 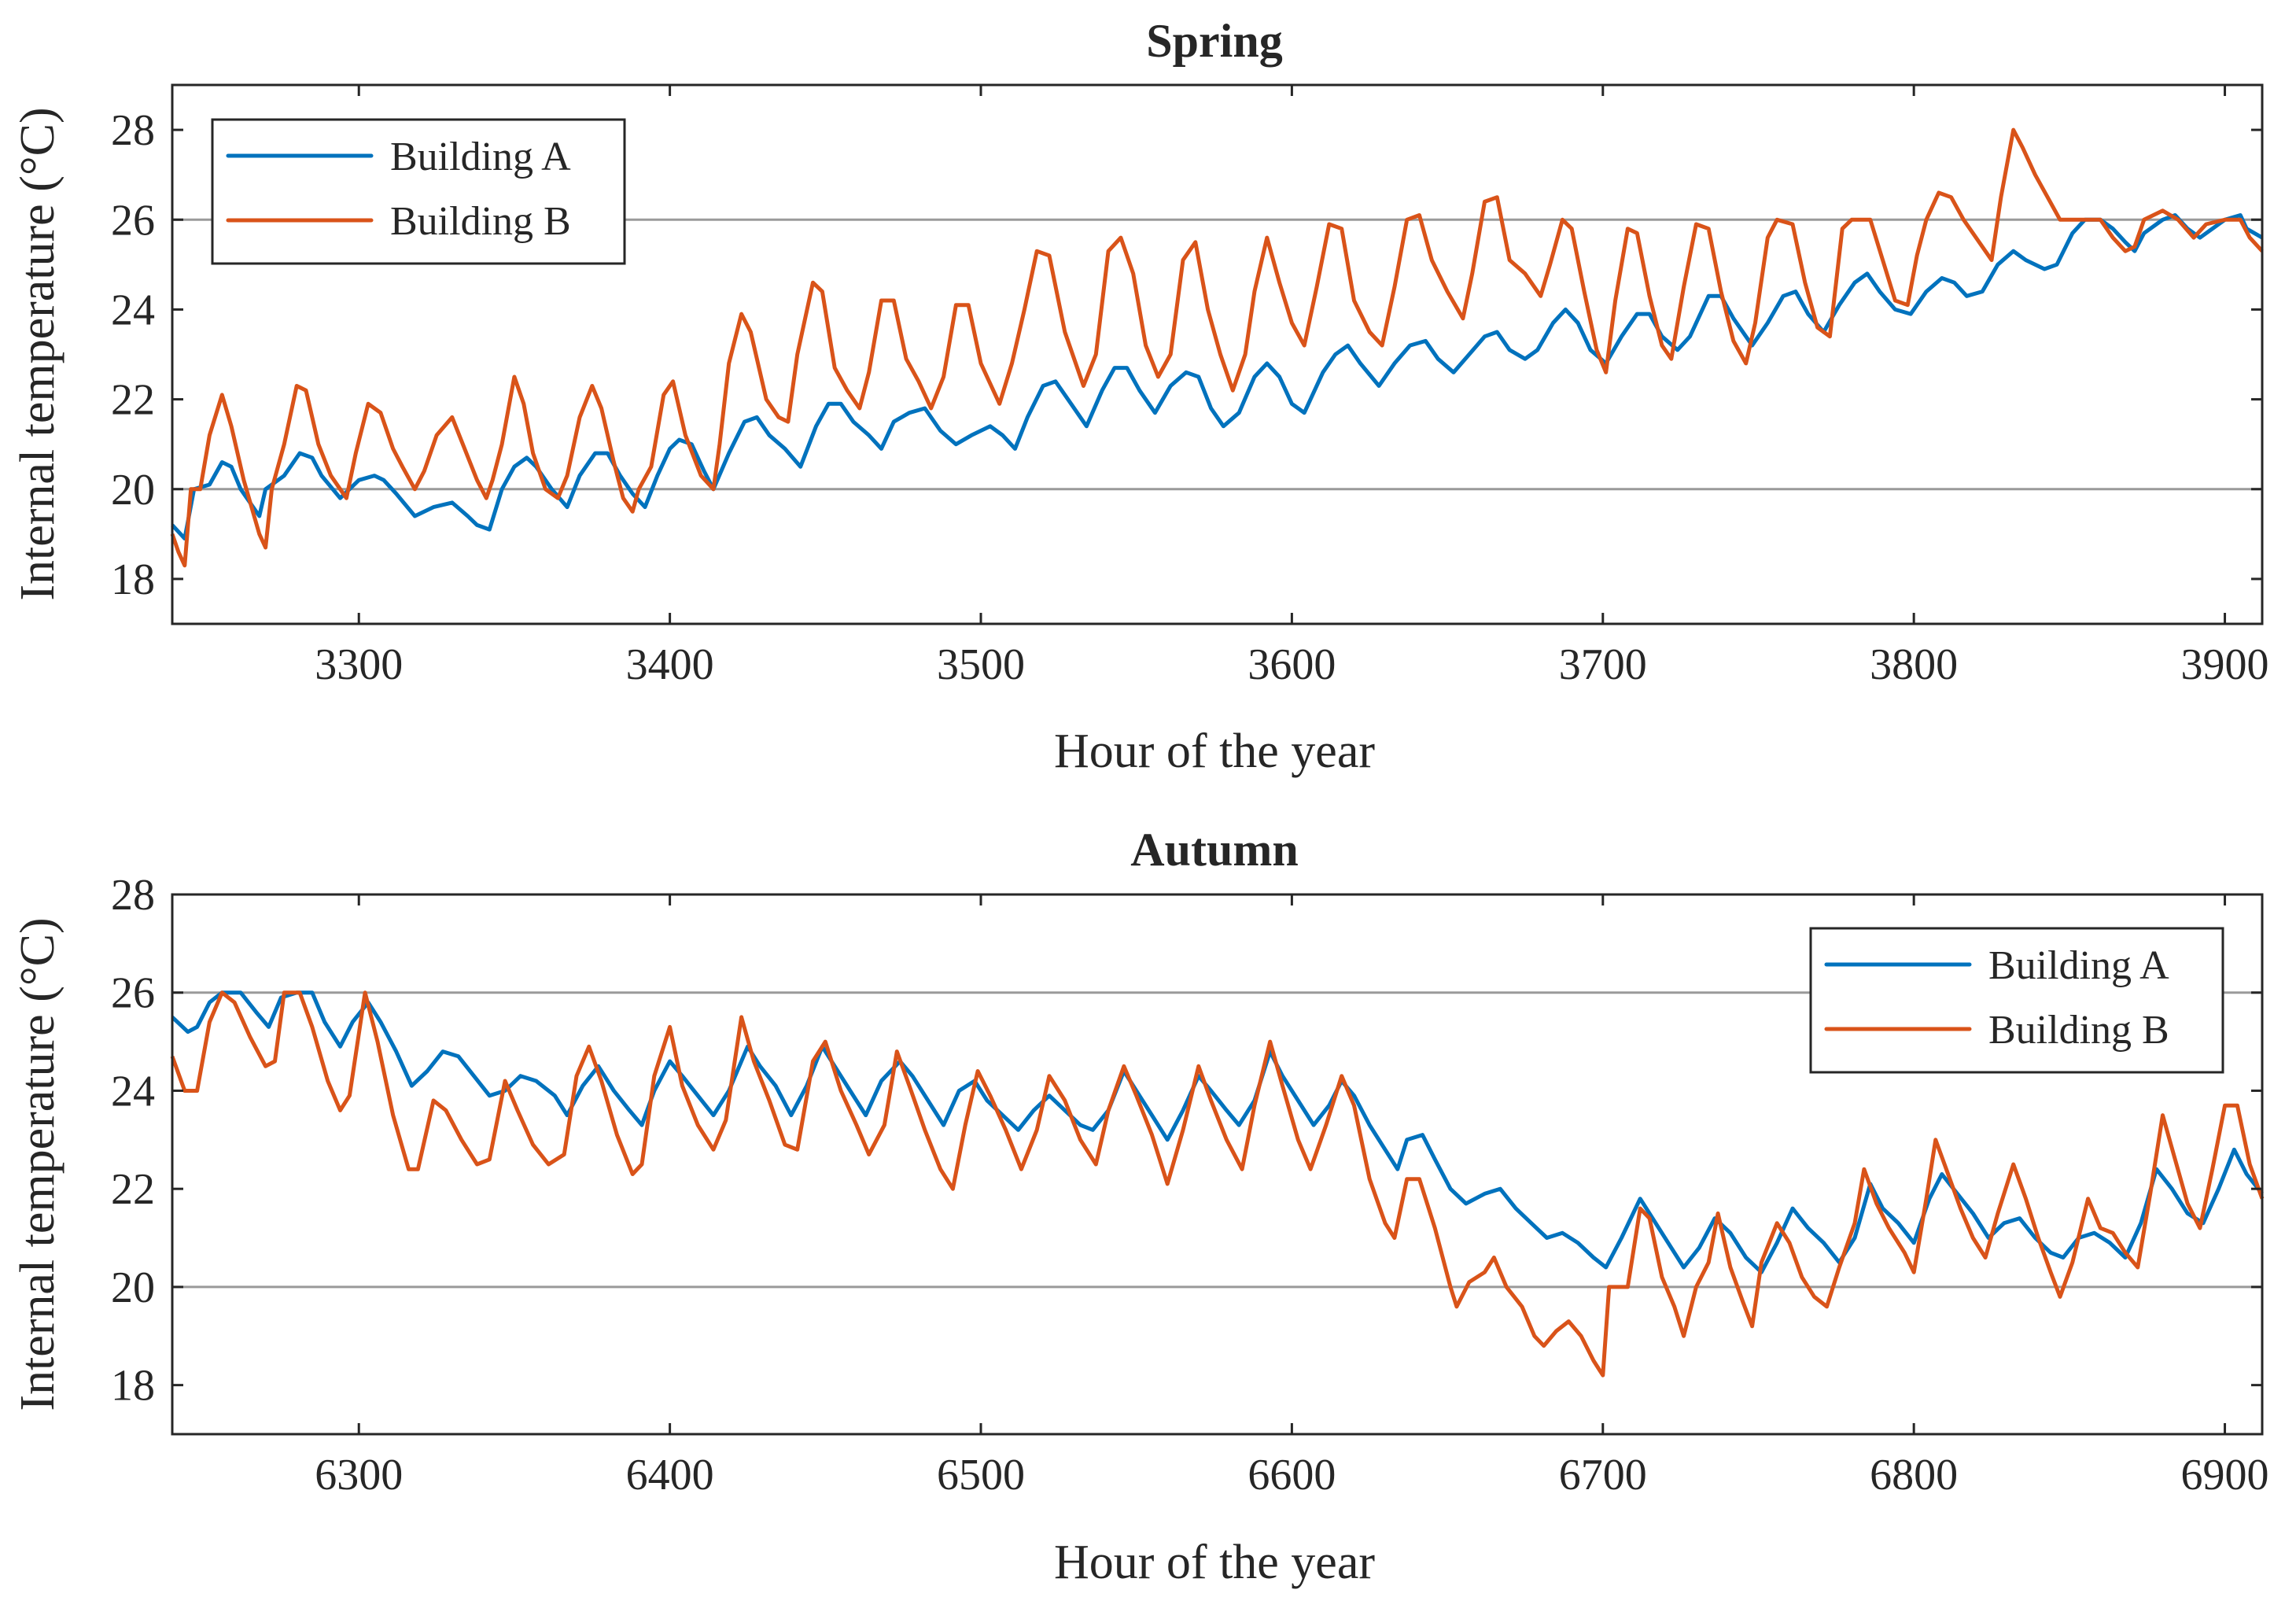 I want to click on x-tick-label: 3500, so click(x=981, y=665).